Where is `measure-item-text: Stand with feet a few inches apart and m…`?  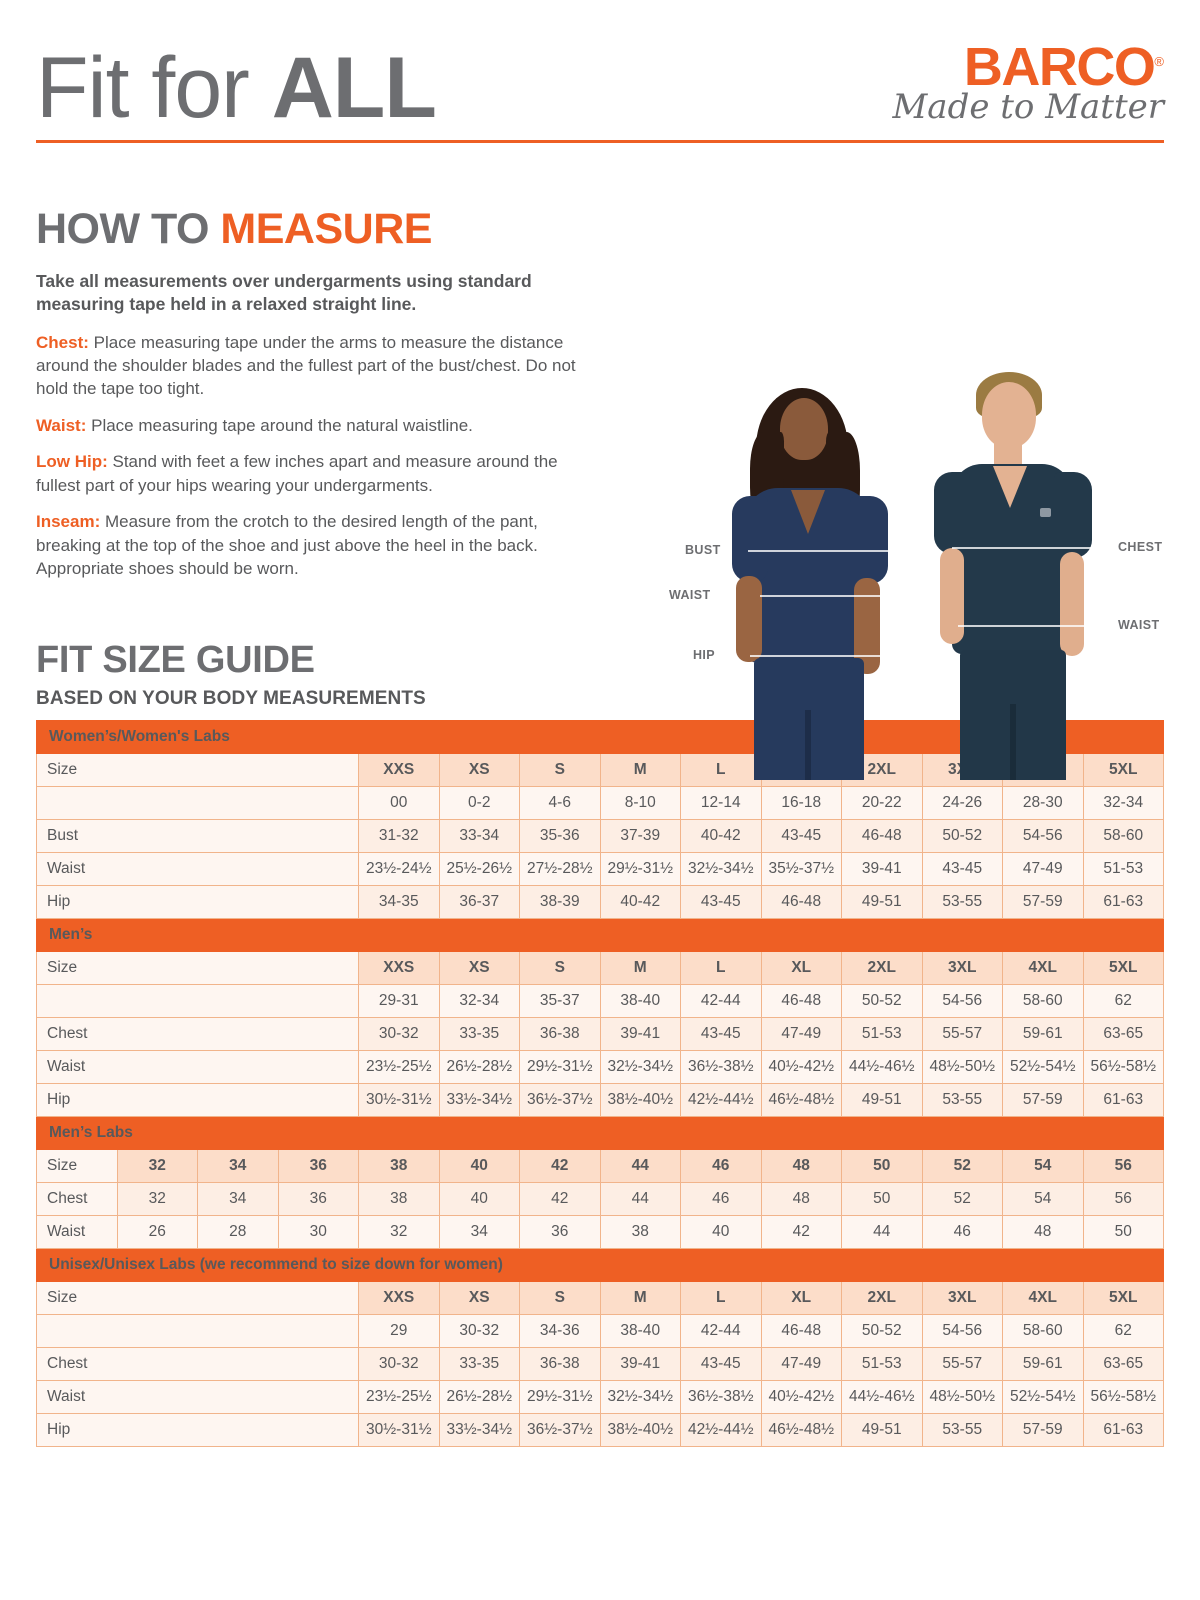 measure-item-text: Stand with feet a few inches apart and m… is located at coordinates (297, 473).